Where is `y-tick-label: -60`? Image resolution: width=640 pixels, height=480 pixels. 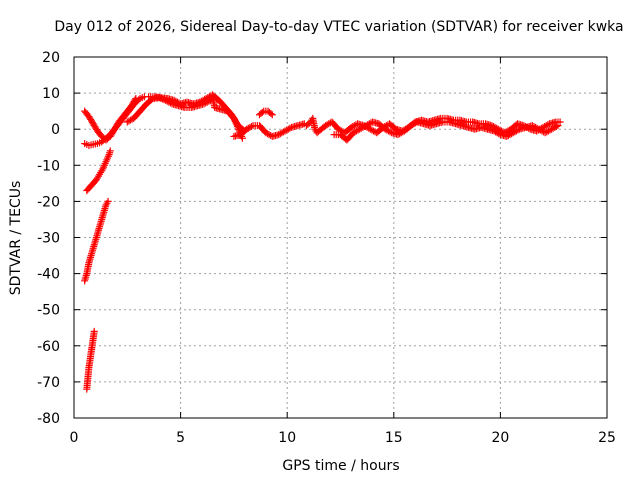
y-tick-label: -60 is located at coordinates (48, 347).